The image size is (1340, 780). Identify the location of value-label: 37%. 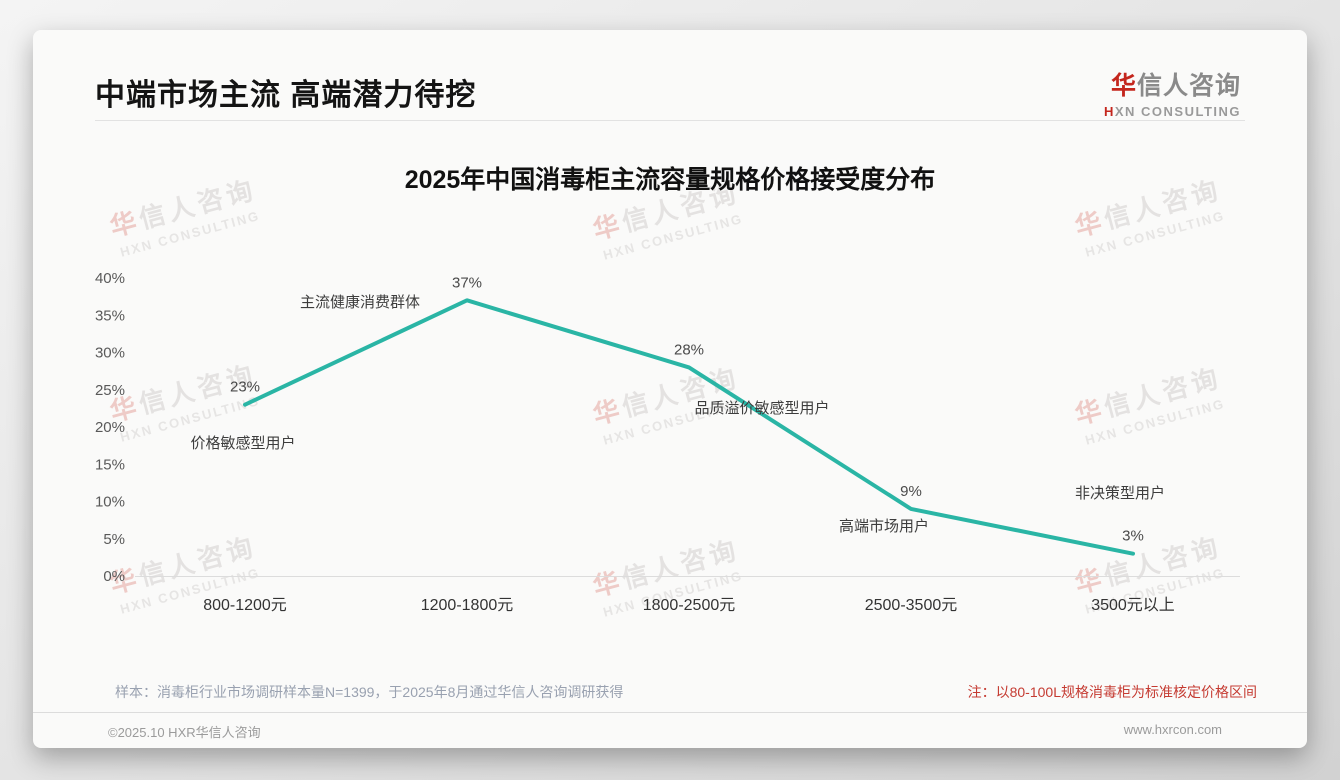
(467, 282).